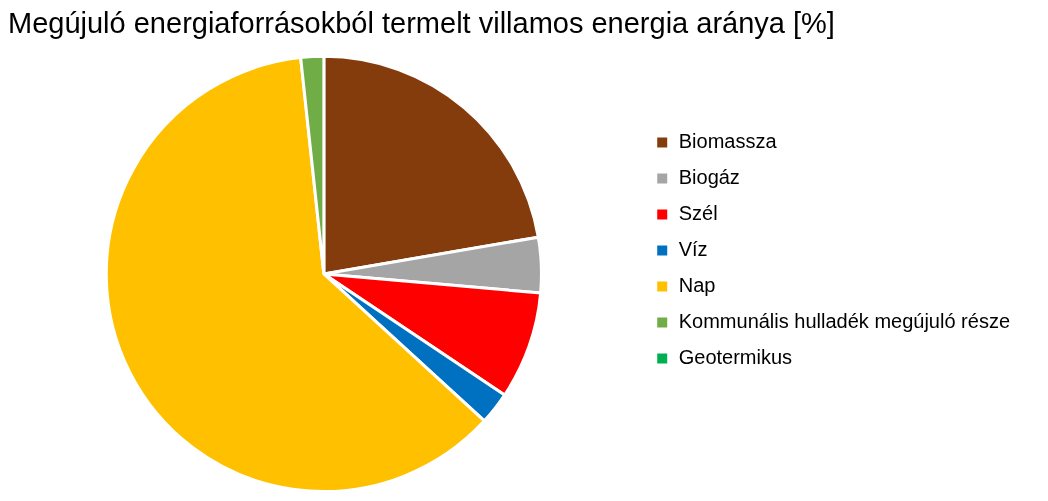 This screenshot has width=1048, height=501. I want to click on legend-label: Biomassza, so click(728, 141).